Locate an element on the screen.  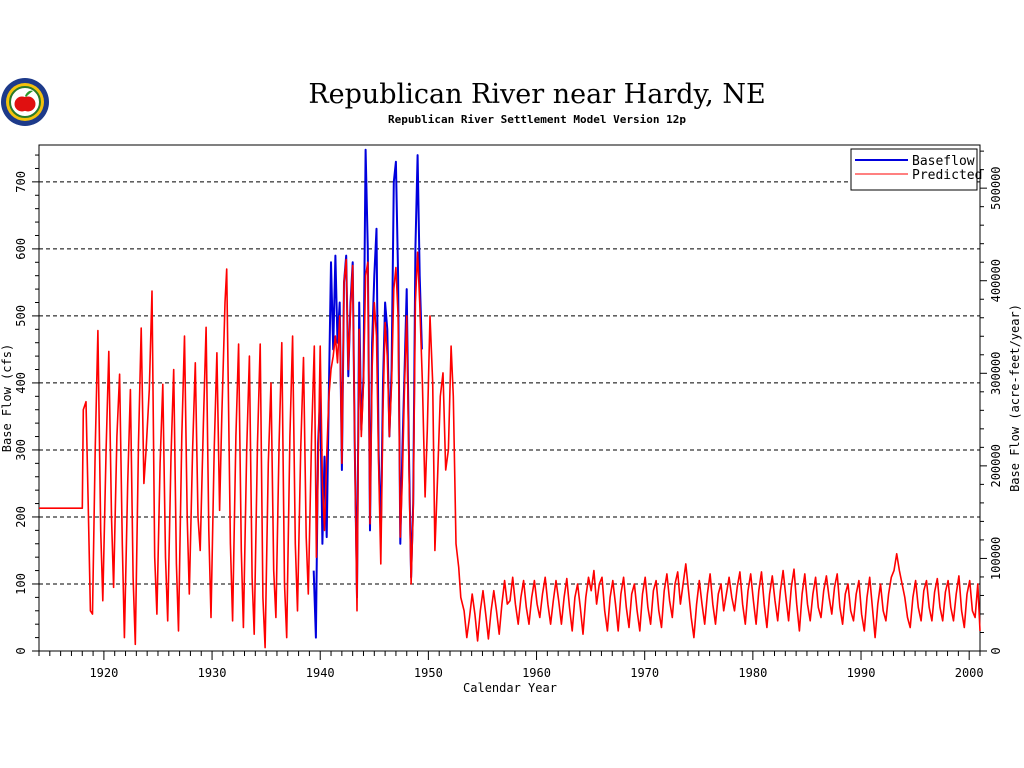
x-tick-label: 1920 is located at coordinates (103, 673).